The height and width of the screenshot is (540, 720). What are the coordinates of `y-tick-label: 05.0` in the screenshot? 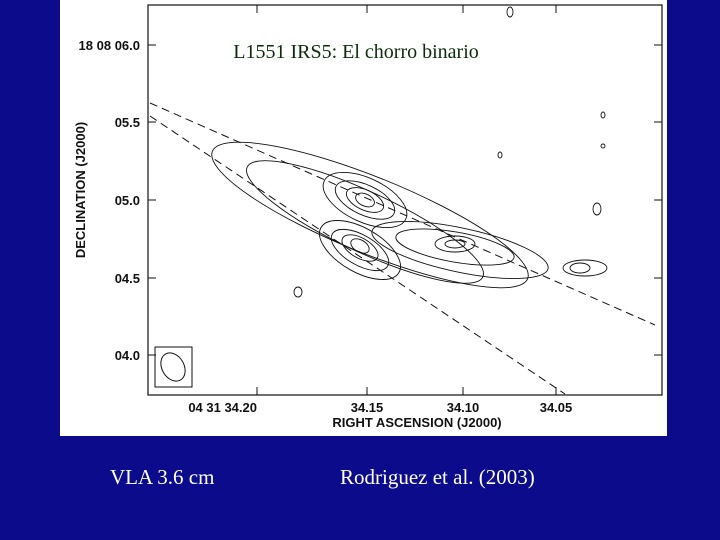 It's located at (127, 200).